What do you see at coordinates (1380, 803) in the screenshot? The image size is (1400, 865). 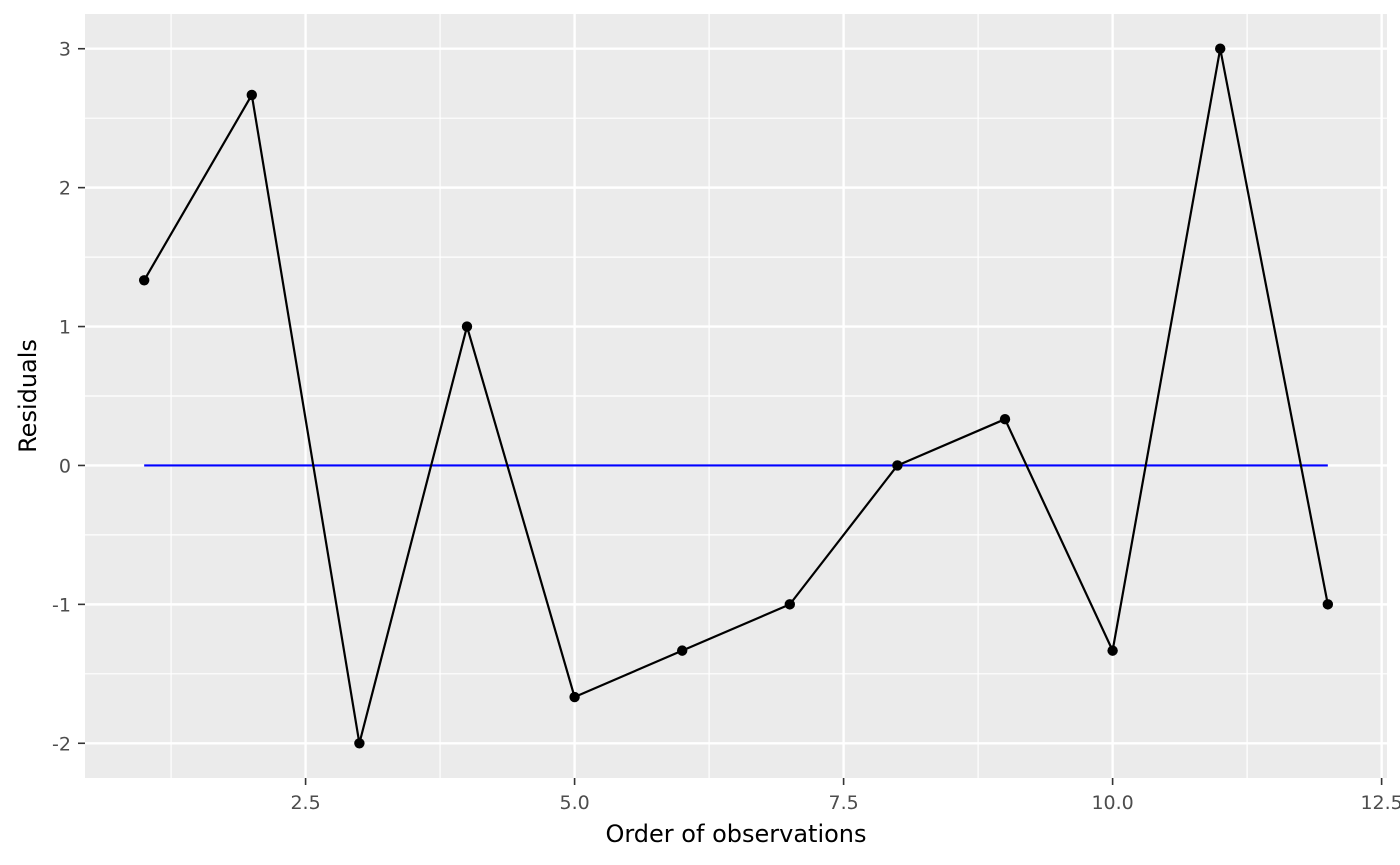 I see `x-tick-label: 12.5` at bounding box center [1380, 803].